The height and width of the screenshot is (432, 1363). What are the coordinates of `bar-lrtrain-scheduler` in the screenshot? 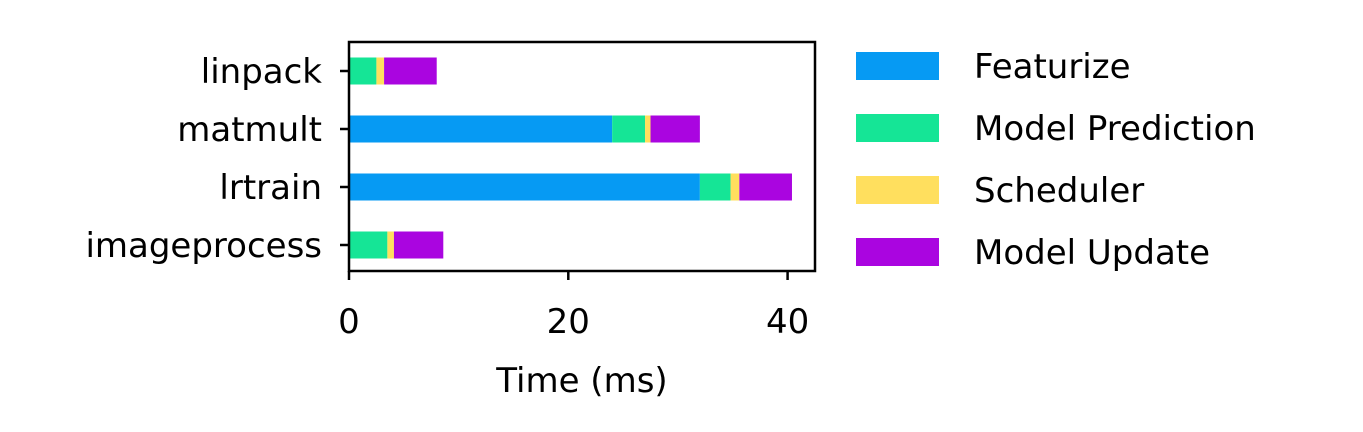 It's located at (735, 187).